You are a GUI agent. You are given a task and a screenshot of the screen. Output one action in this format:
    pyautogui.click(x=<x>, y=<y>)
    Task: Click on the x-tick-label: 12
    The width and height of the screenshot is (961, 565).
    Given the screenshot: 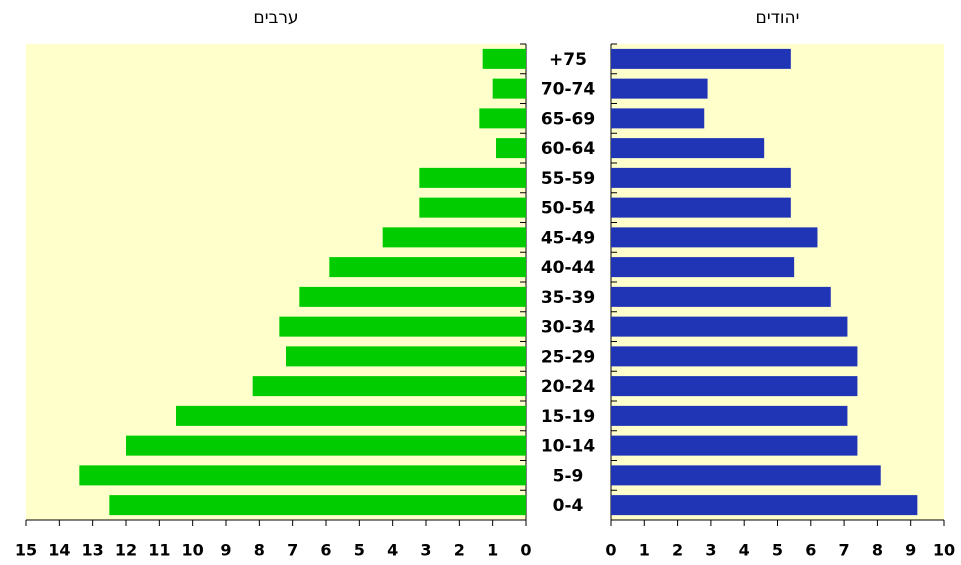 What is the action you would take?
    pyautogui.click(x=126, y=550)
    